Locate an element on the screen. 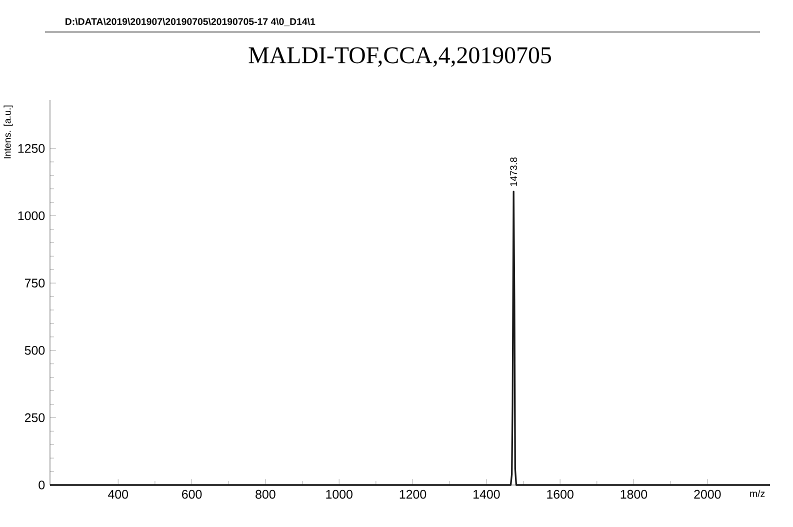 Image resolution: width=793 pixels, height=527 pixels. annotation: 1473.8 is located at coordinates (514, 171).